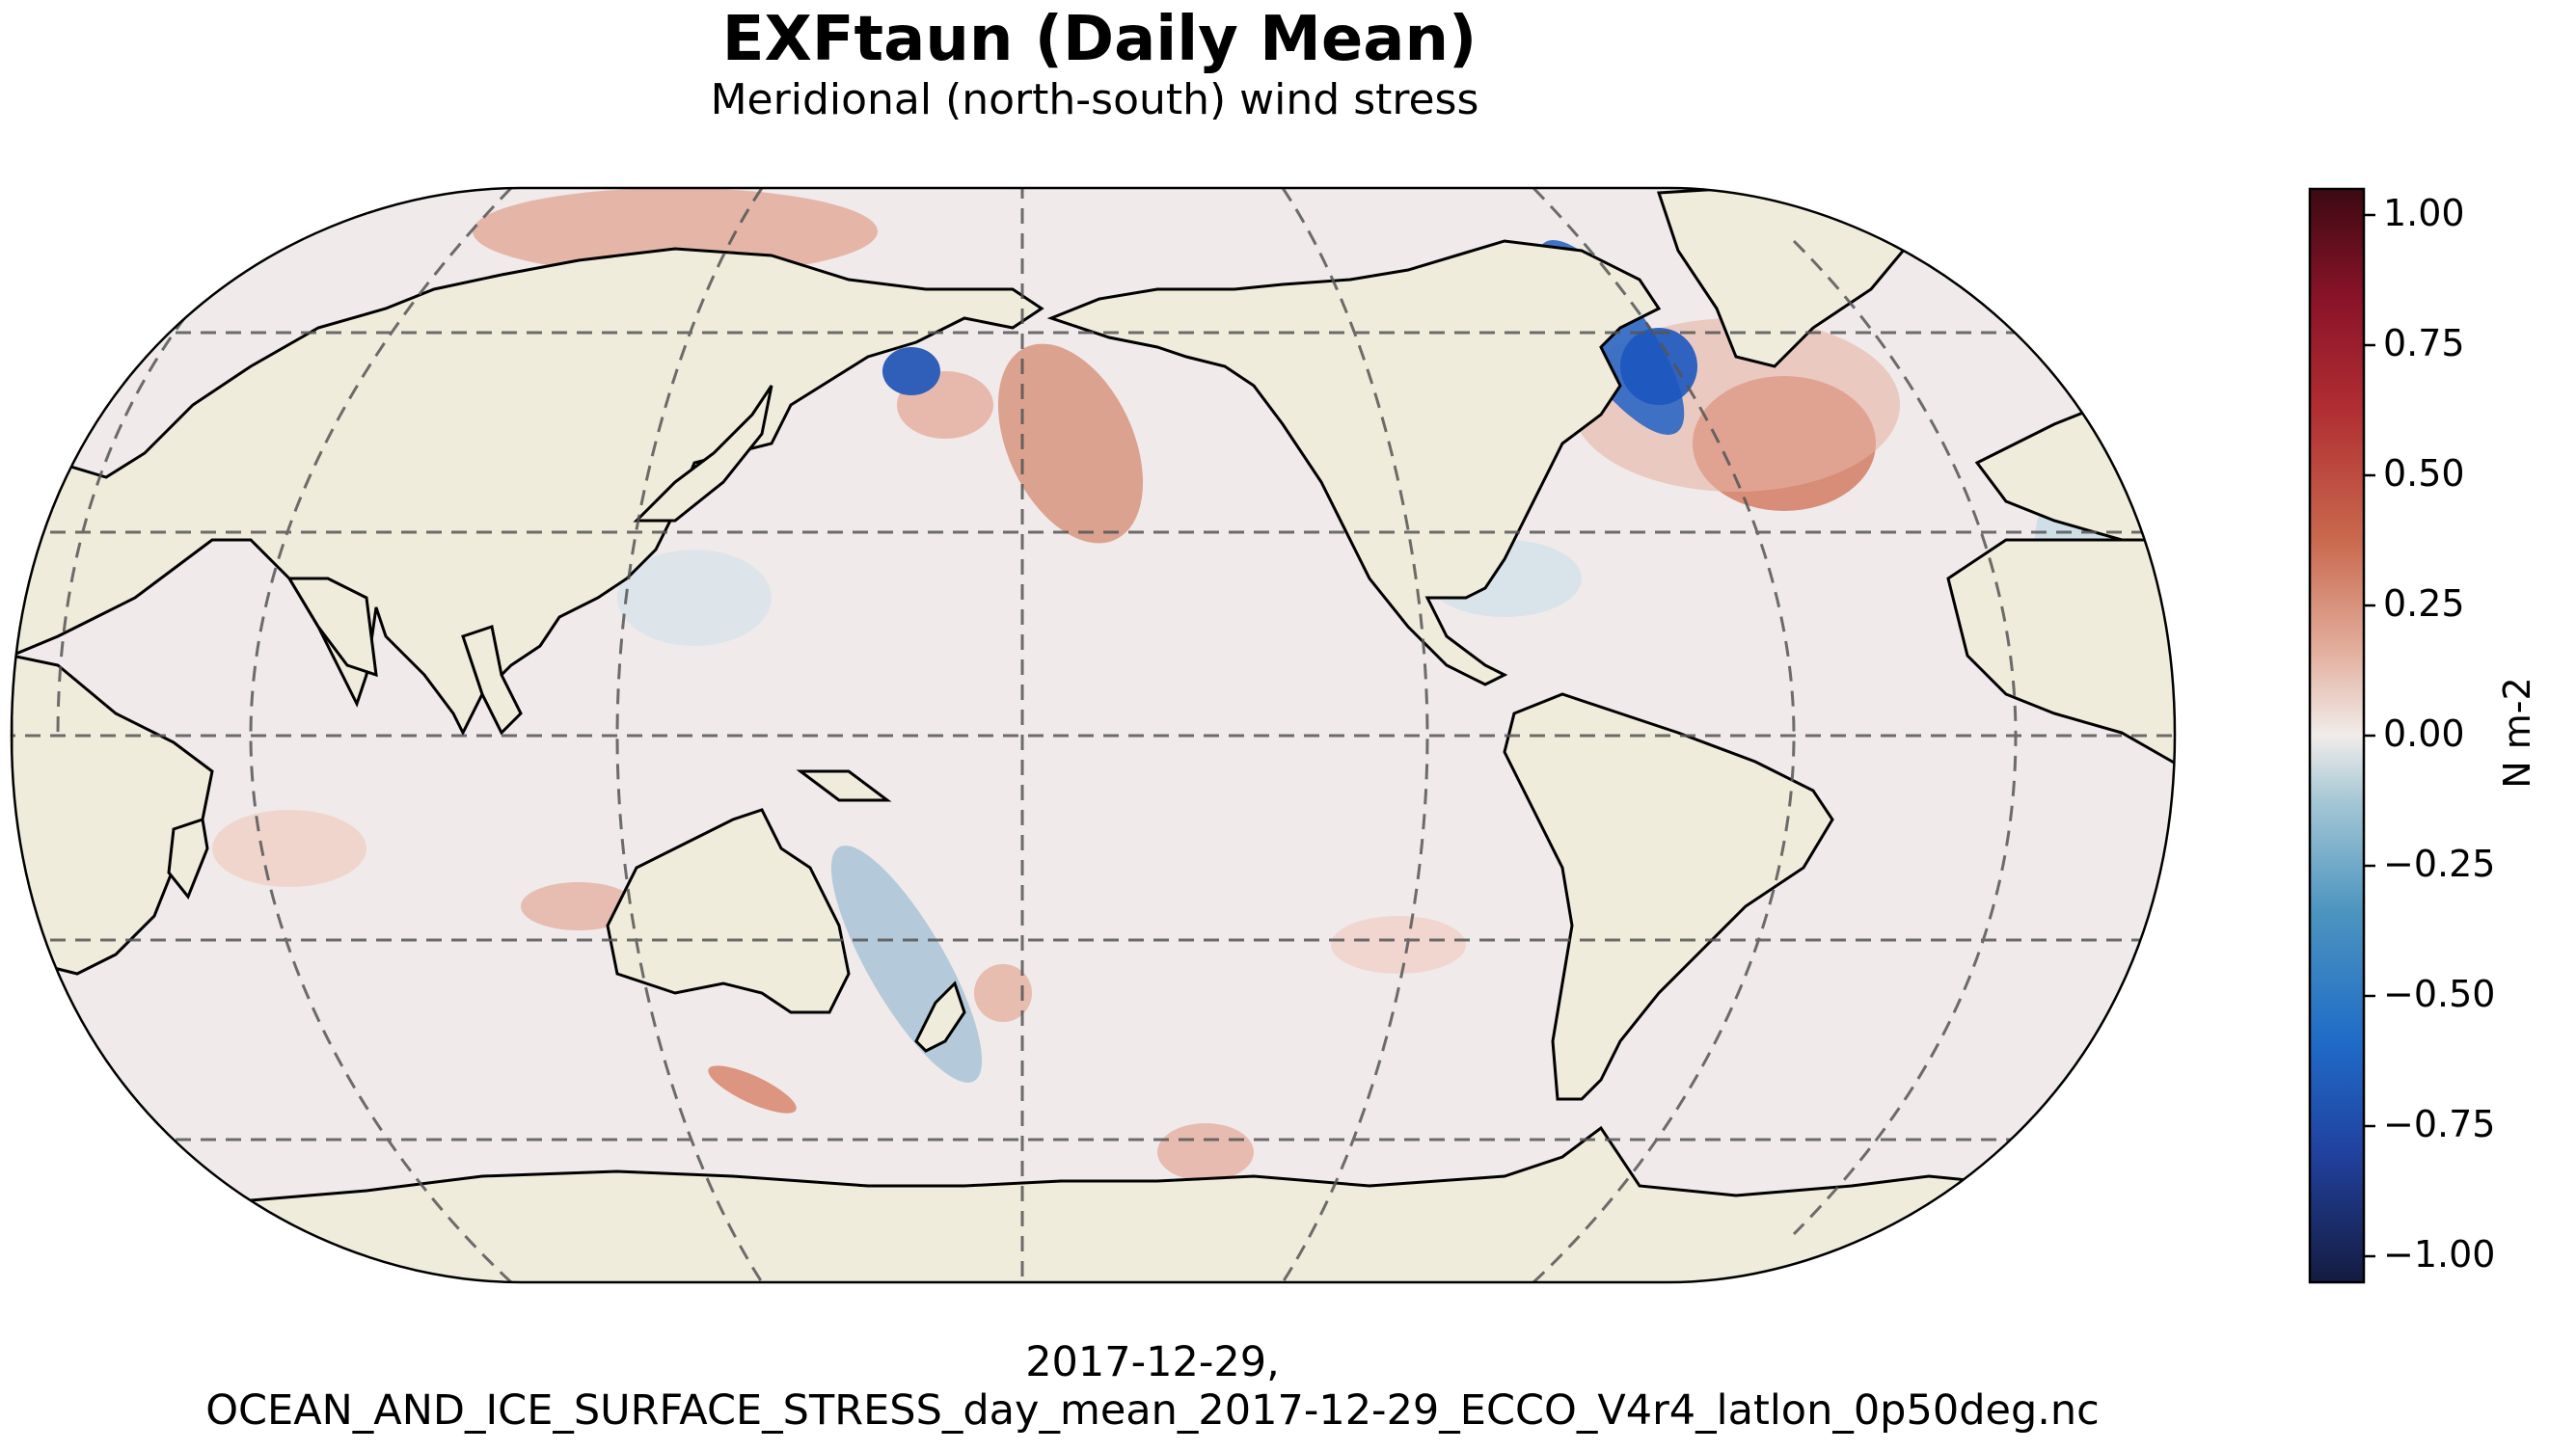 The height and width of the screenshot is (1451, 2576). What do you see at coordinates (2439, 1254) in the screenshot?
I see `colorbar-tick-label: −1.00` at bounding box center [2439, 1254].